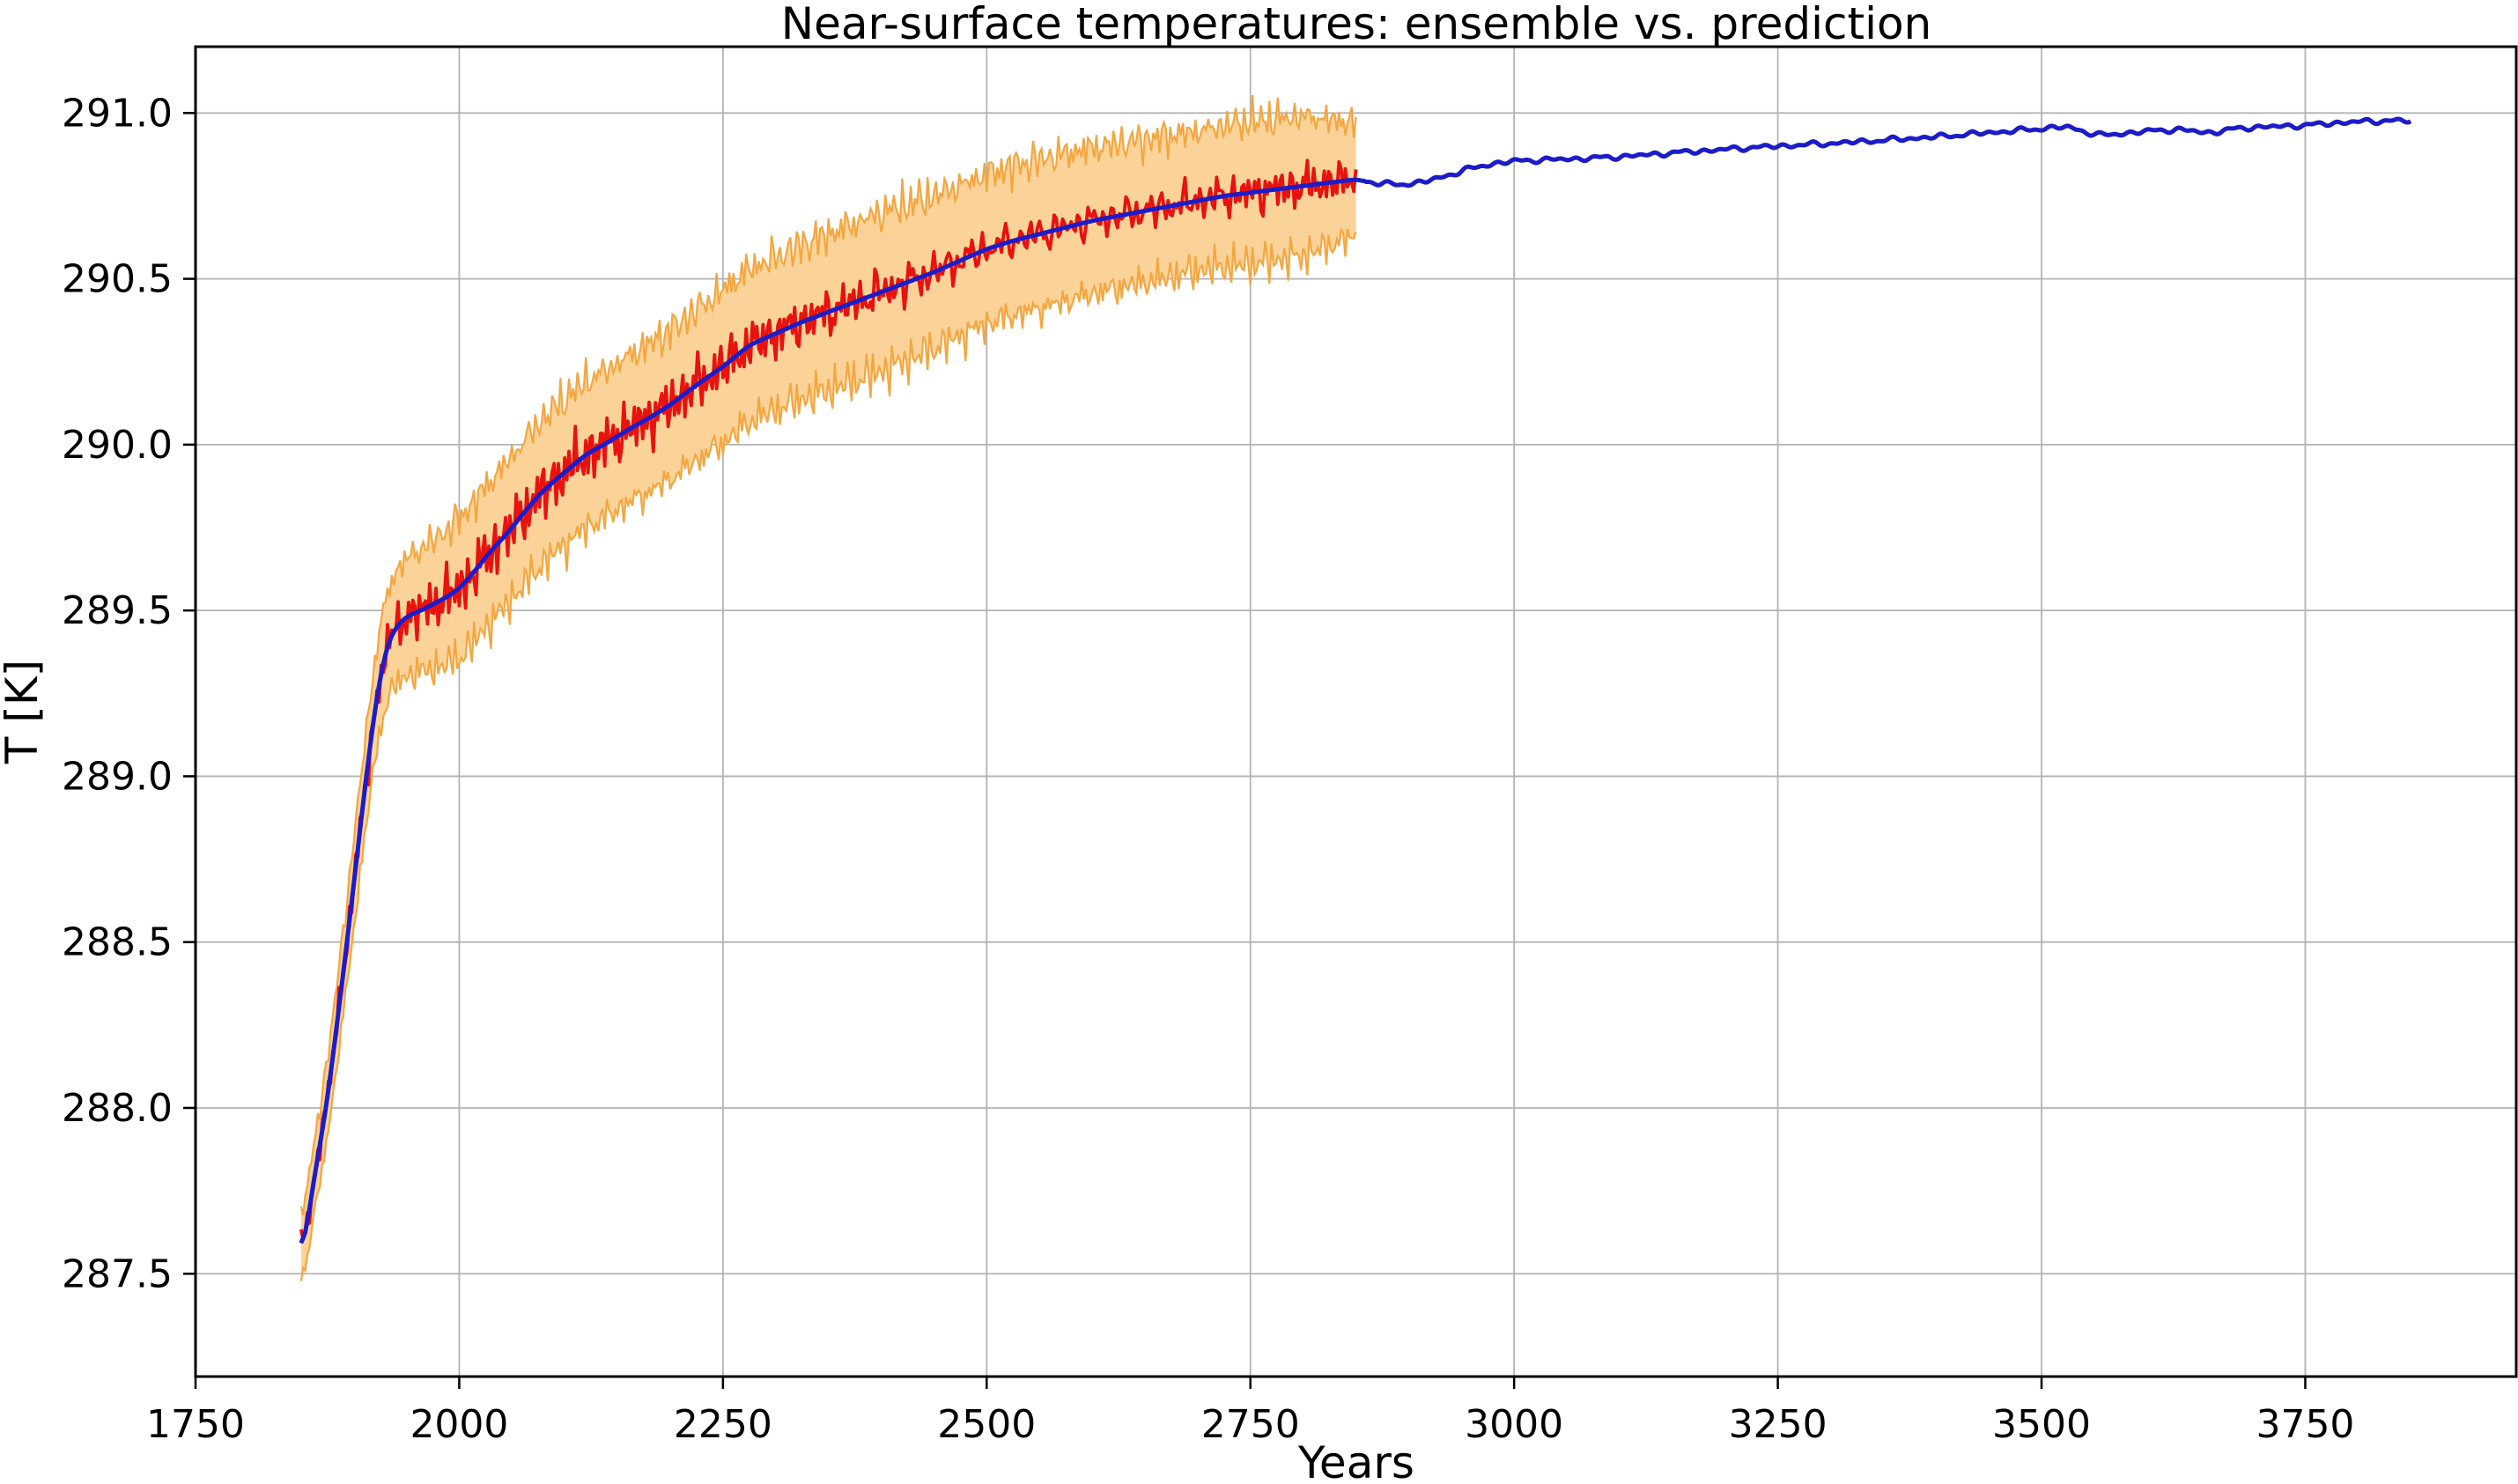 This screenshot has height=1484, width=2518. I want to click on x-axis-label: Years, so click(1355, 1460).